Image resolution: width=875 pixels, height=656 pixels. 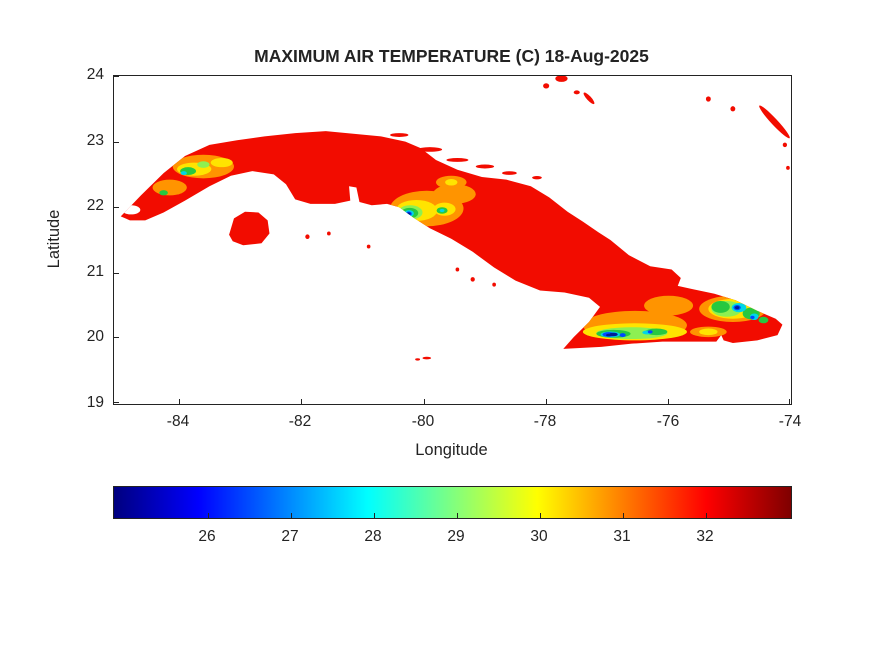 I want to click on colorbar-tick-label: 29, so click(x=456, y=536).